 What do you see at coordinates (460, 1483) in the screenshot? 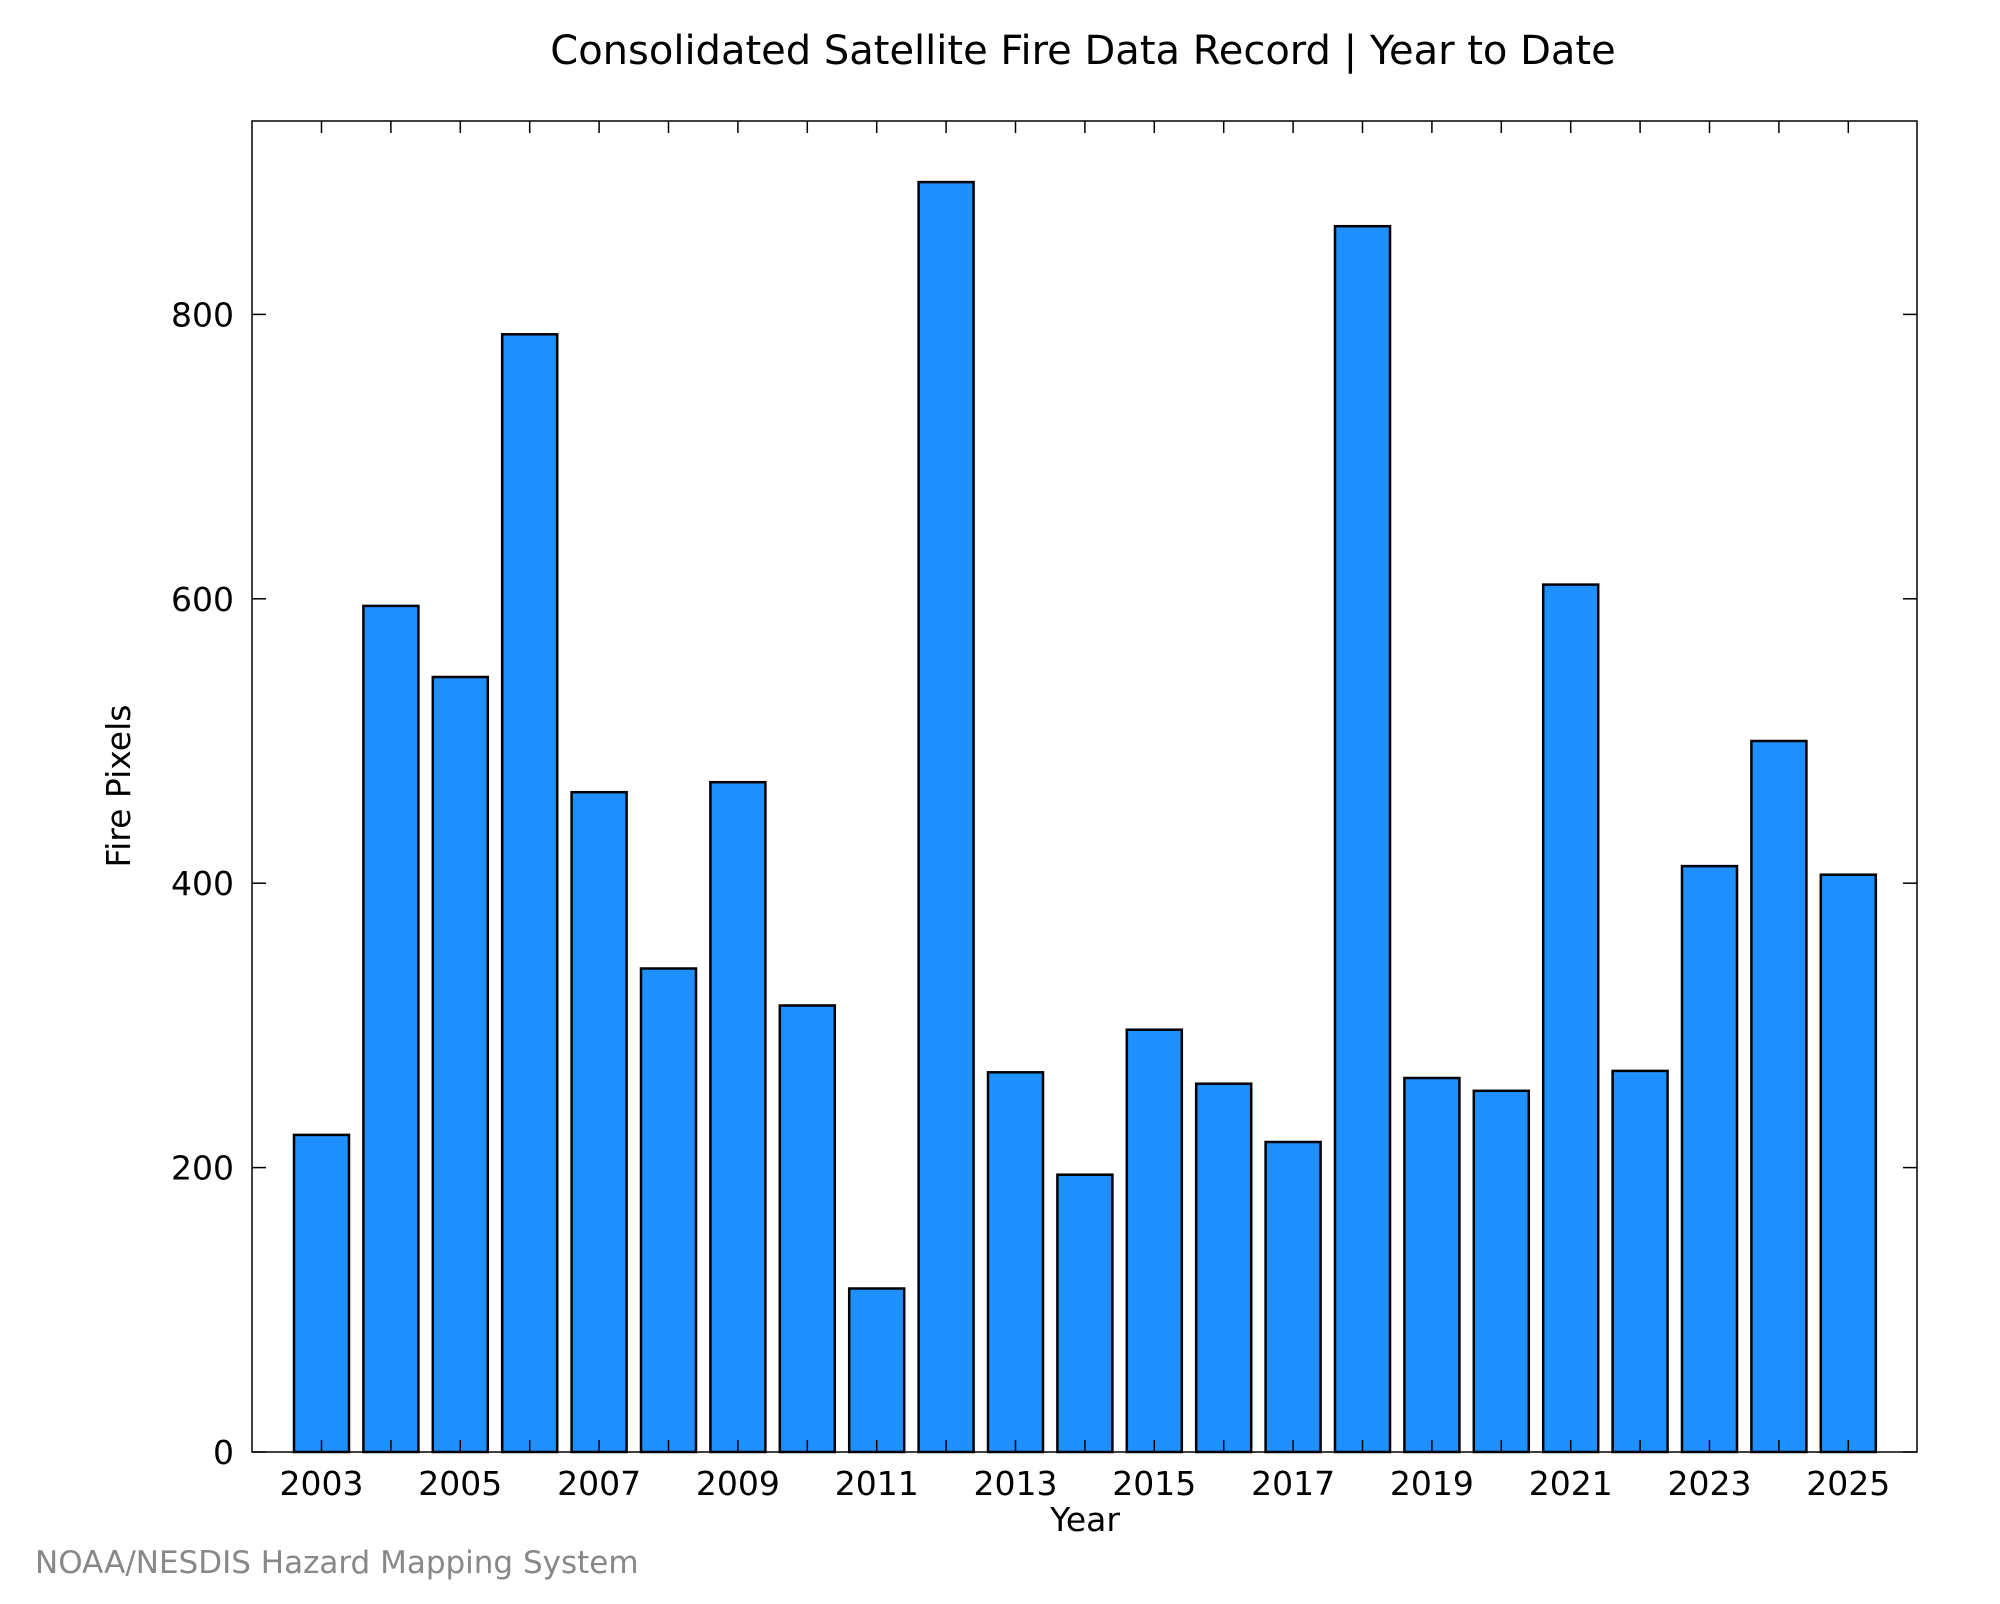
I see `x-tick-label-2005: 2005` at bounding box center [460, 1483].